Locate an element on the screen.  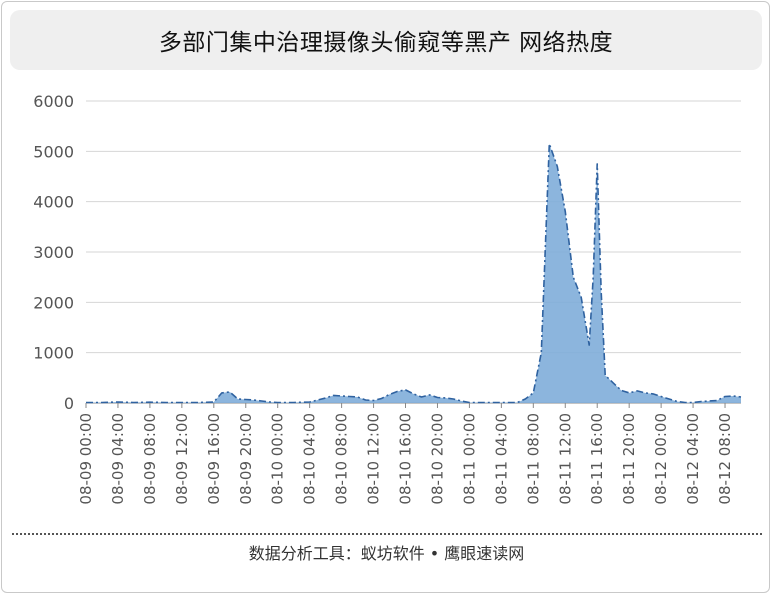
footer-credit: 数据分析工具：蚁坊软件 • 鹰眼速读网 is located at coordinates (386, 553).